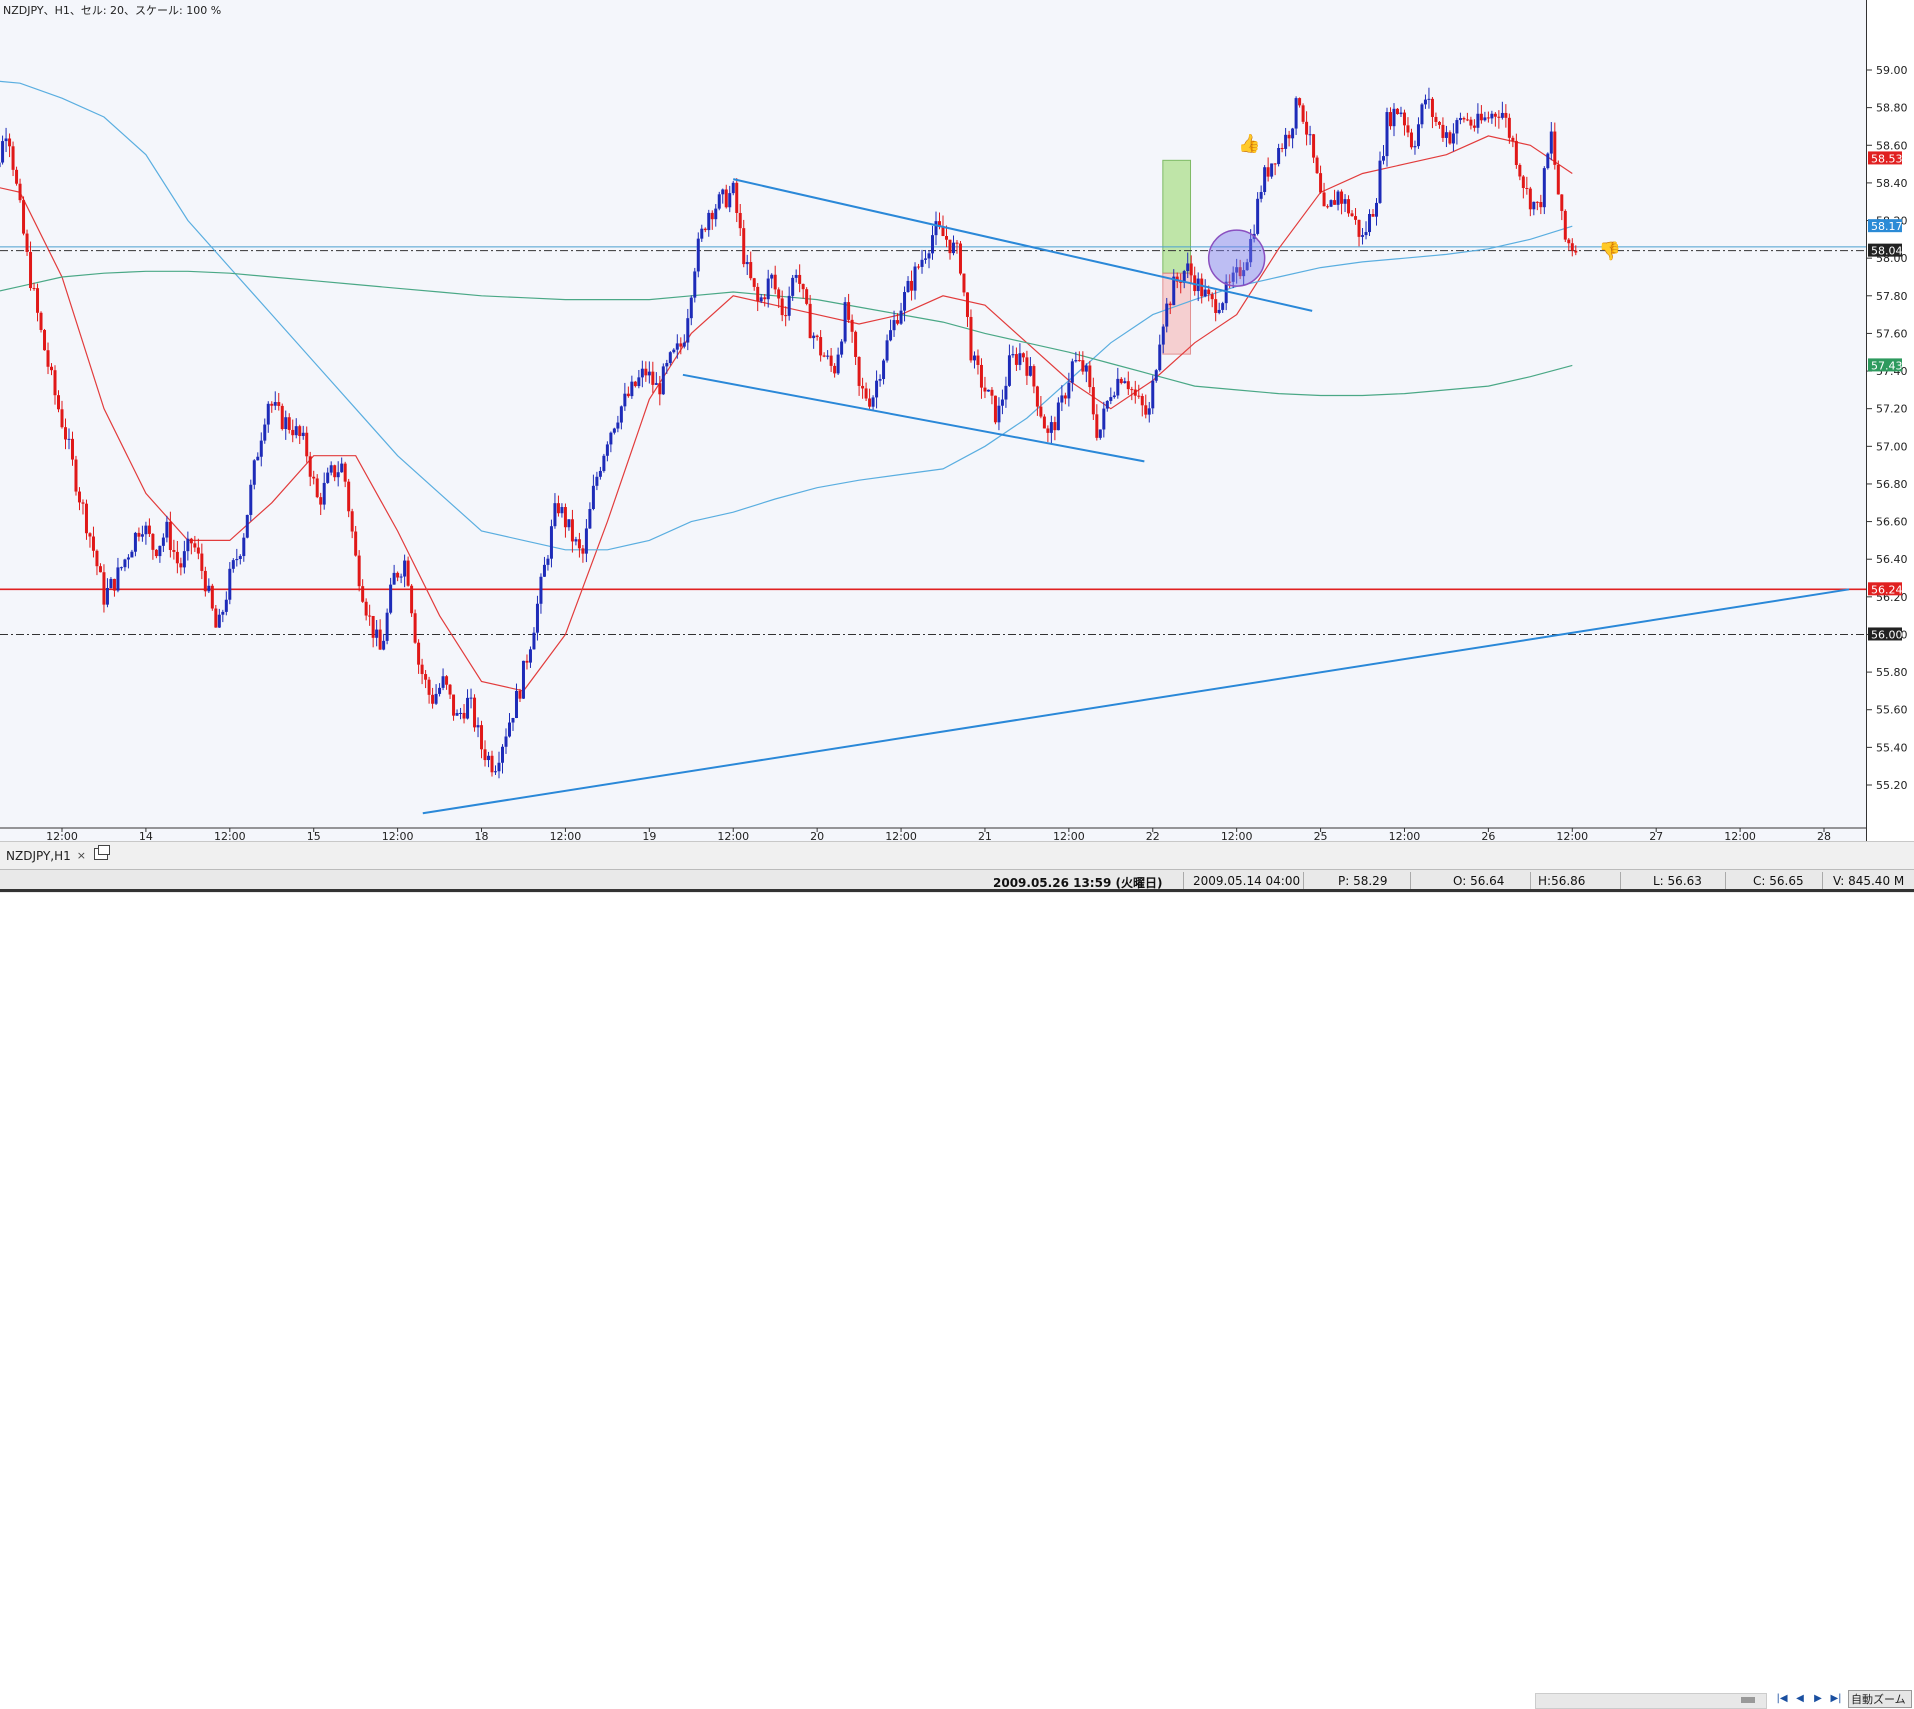 The height and width of the screenshot is (1709, 1914). Describe the element at coordinates (1809, 1699) in the screenshot. I see `chart-navigation: |◀ ◀ ▶ ▶|` at that location.